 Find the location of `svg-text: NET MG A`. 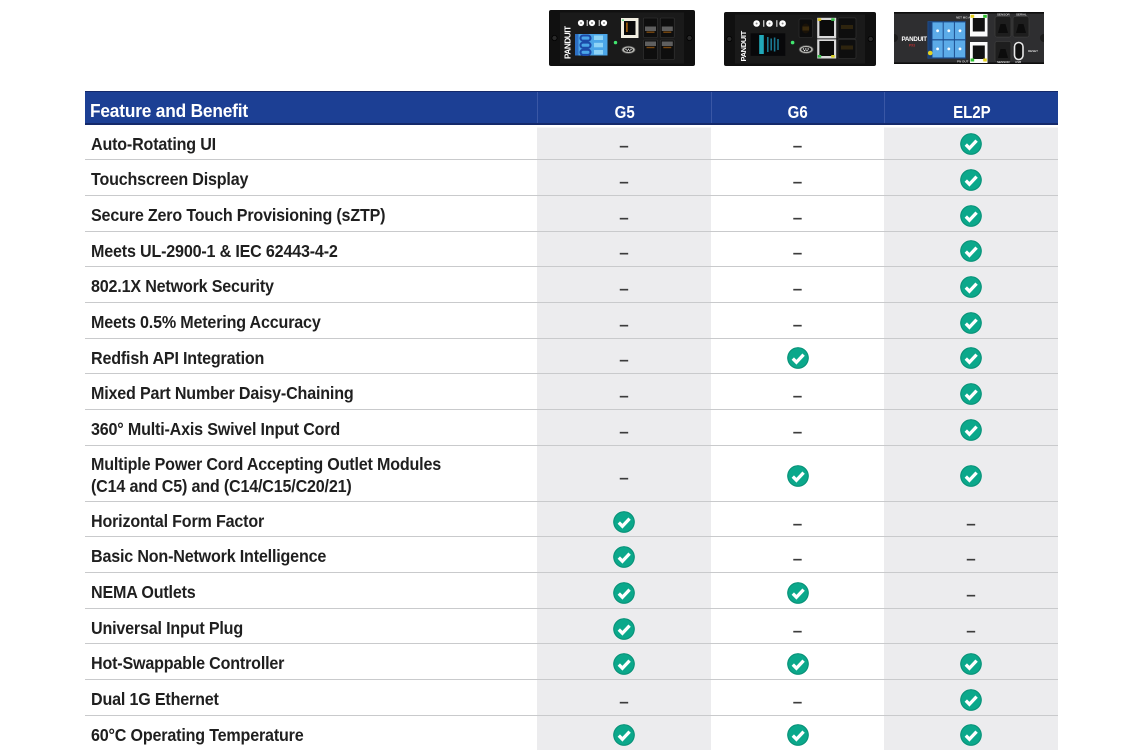

svg-text: NET MG A is located at coordinates (963, 18).